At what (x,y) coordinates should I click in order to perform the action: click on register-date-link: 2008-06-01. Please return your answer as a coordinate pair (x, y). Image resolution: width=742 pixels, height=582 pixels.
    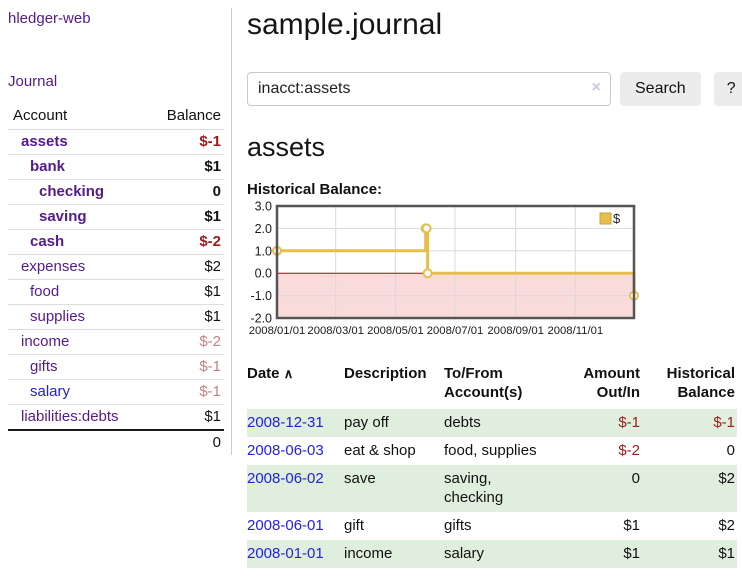
    Looking at the image, I should click on (285, 525).